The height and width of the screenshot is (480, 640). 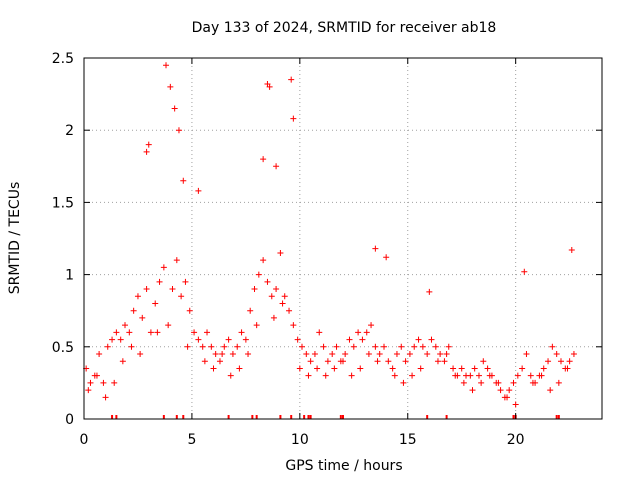 What do you see at coordinates (69, 131) in the screenshot?
I see `y-tick-label: 2` at bounding box center [69, 131].